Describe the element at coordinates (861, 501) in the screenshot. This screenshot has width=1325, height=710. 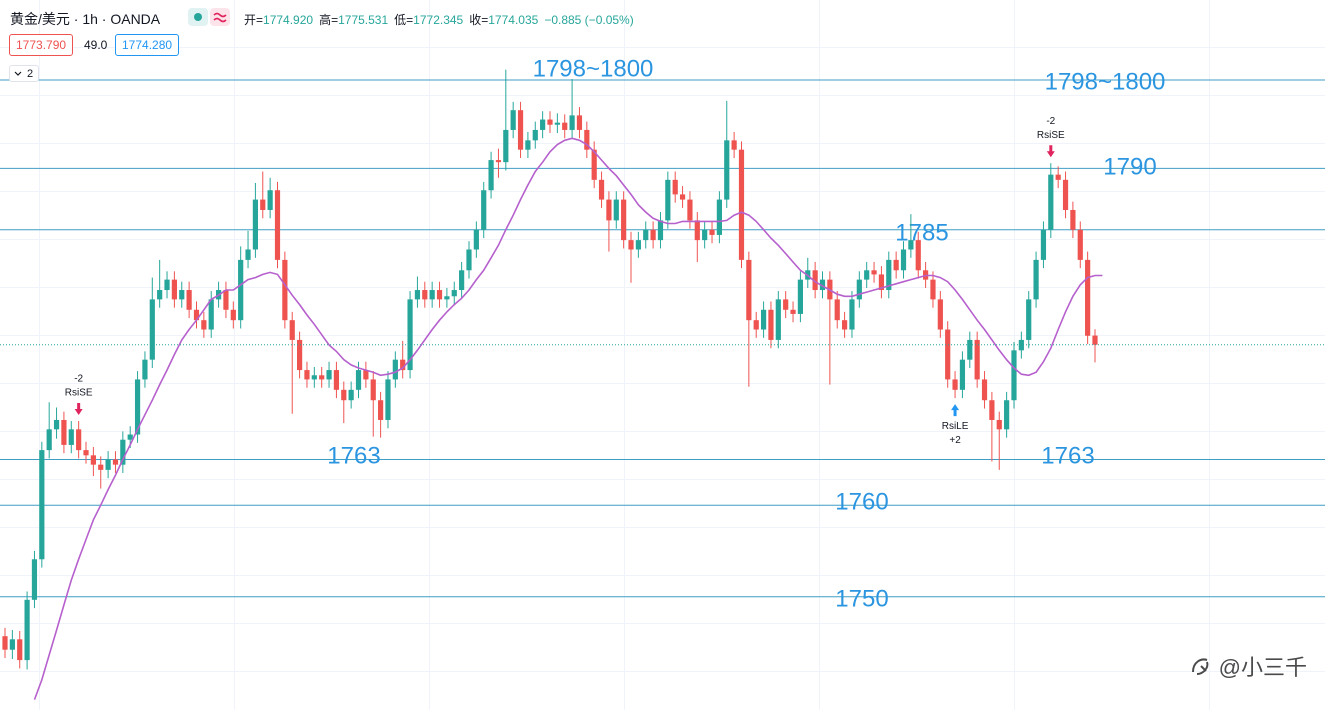
I see `level-label: 1760` at that location.